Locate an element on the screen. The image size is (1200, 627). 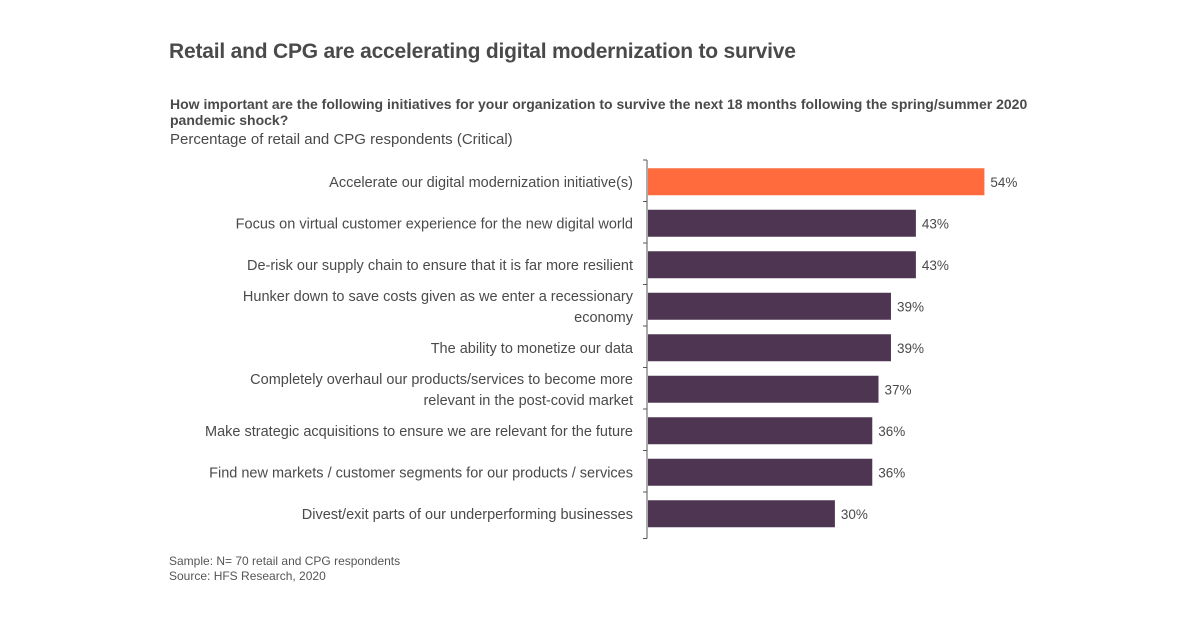
sample-note: Sample: N= 70 retail and CPG respondents is located at coordinates (285, 561).